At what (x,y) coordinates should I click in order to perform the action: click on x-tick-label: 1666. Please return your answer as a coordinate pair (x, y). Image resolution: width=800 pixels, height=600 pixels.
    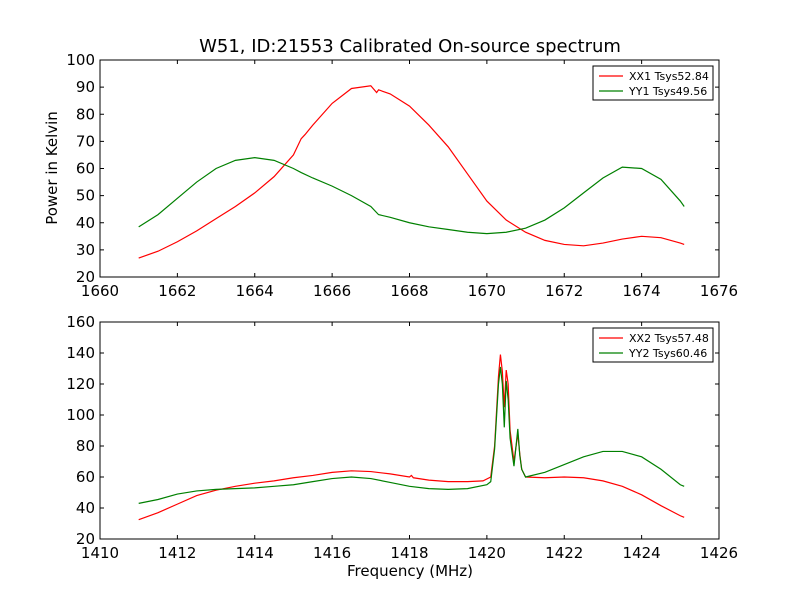
    Looking at the image, I should click on (332, 291).